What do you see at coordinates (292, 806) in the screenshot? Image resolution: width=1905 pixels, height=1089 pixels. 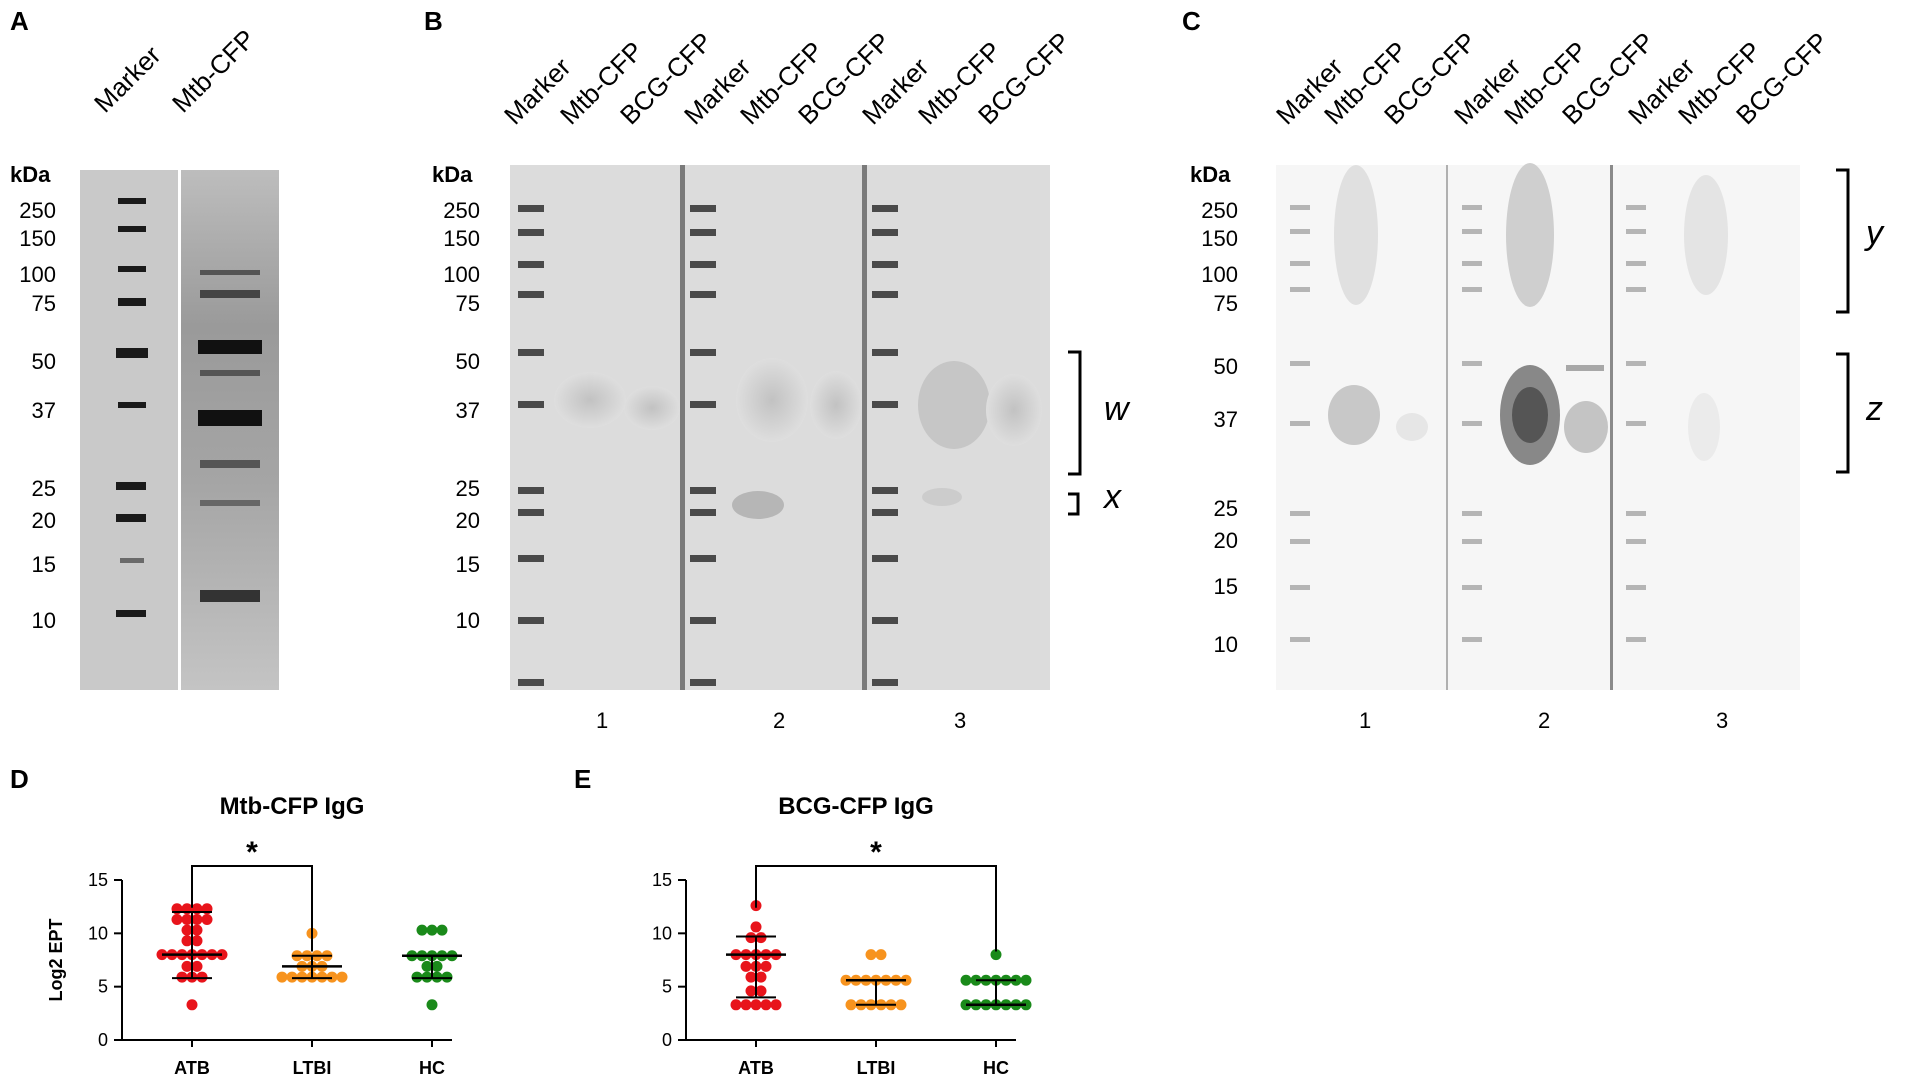 I see `chart-title: Mtb-CFP IgG` at bounding box center [292, 806].